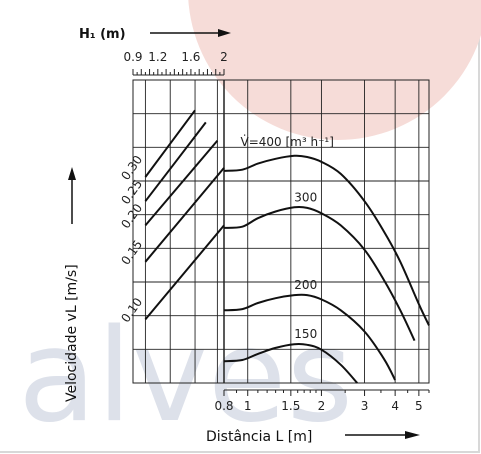  I want to click on bottom-tick-label: 1, so click(248, 406).